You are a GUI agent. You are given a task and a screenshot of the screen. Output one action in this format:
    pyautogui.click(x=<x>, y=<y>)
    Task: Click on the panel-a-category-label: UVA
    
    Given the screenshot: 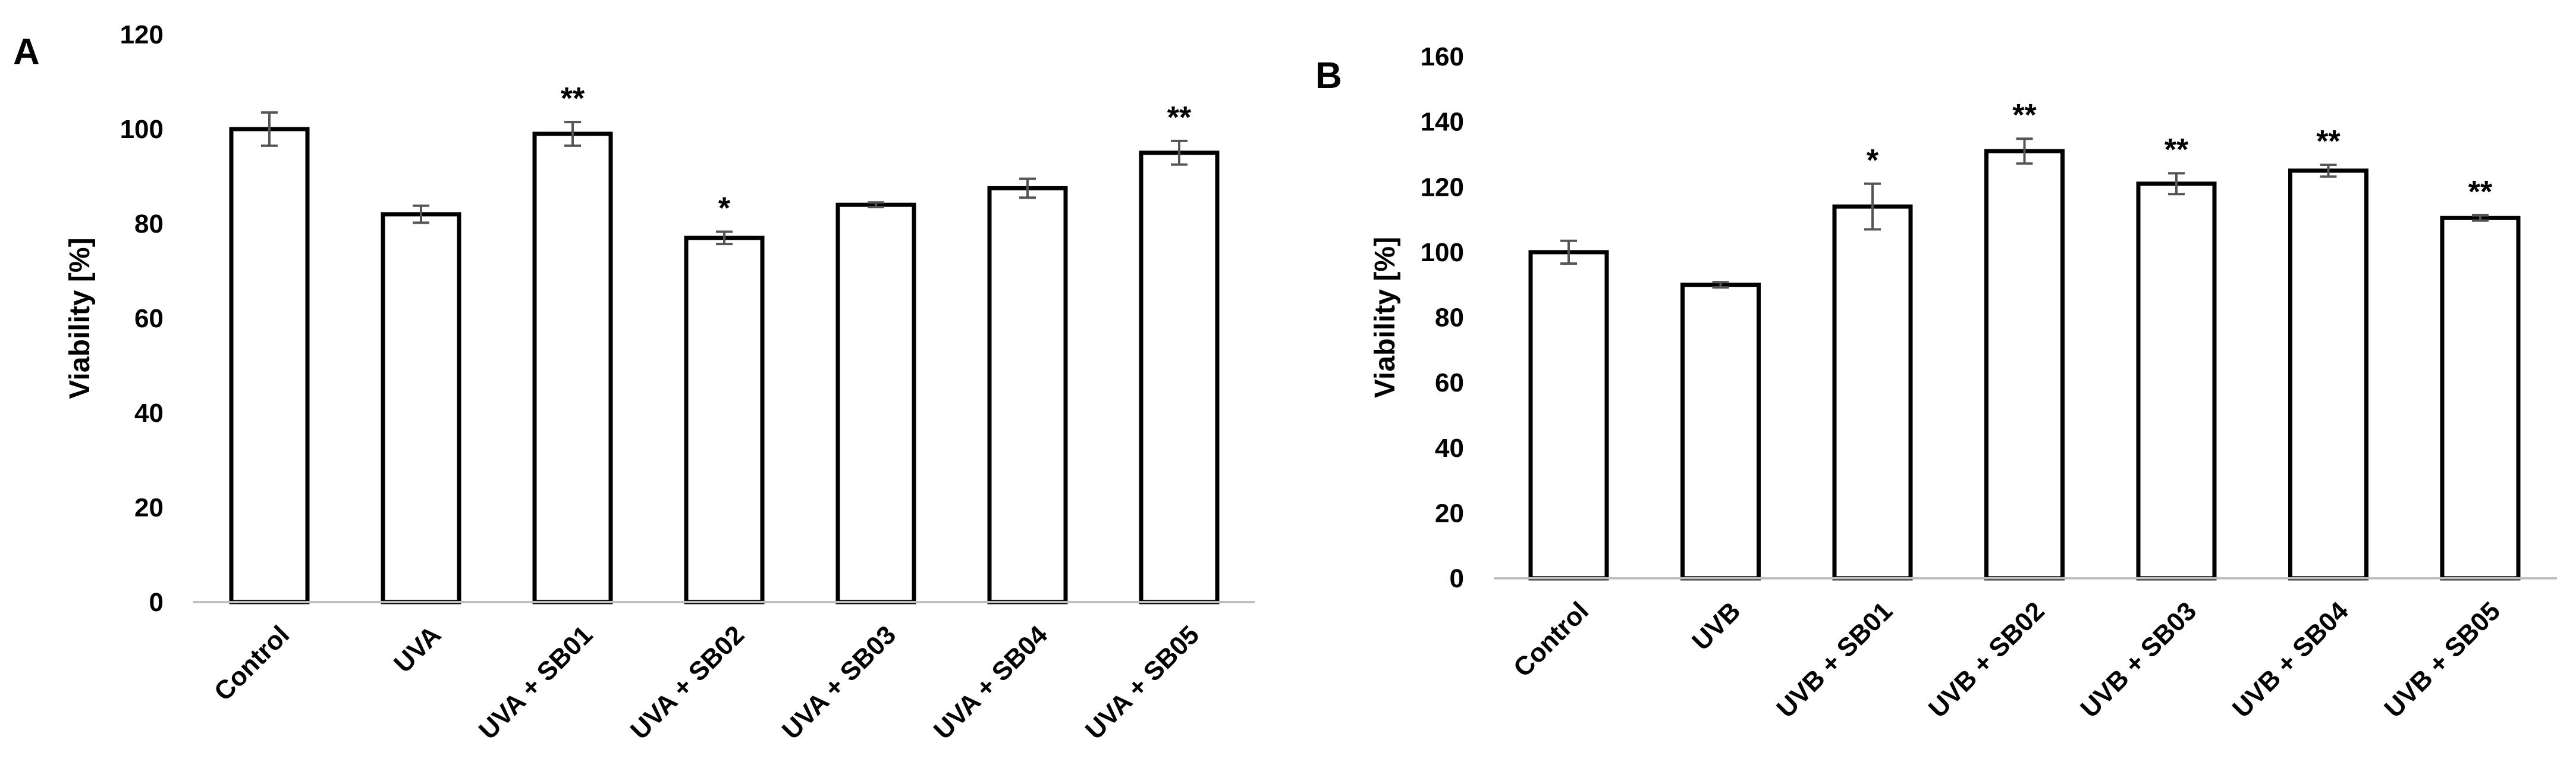 What is the action you would take?
    pyautogui.click(x=417, y=649)
    